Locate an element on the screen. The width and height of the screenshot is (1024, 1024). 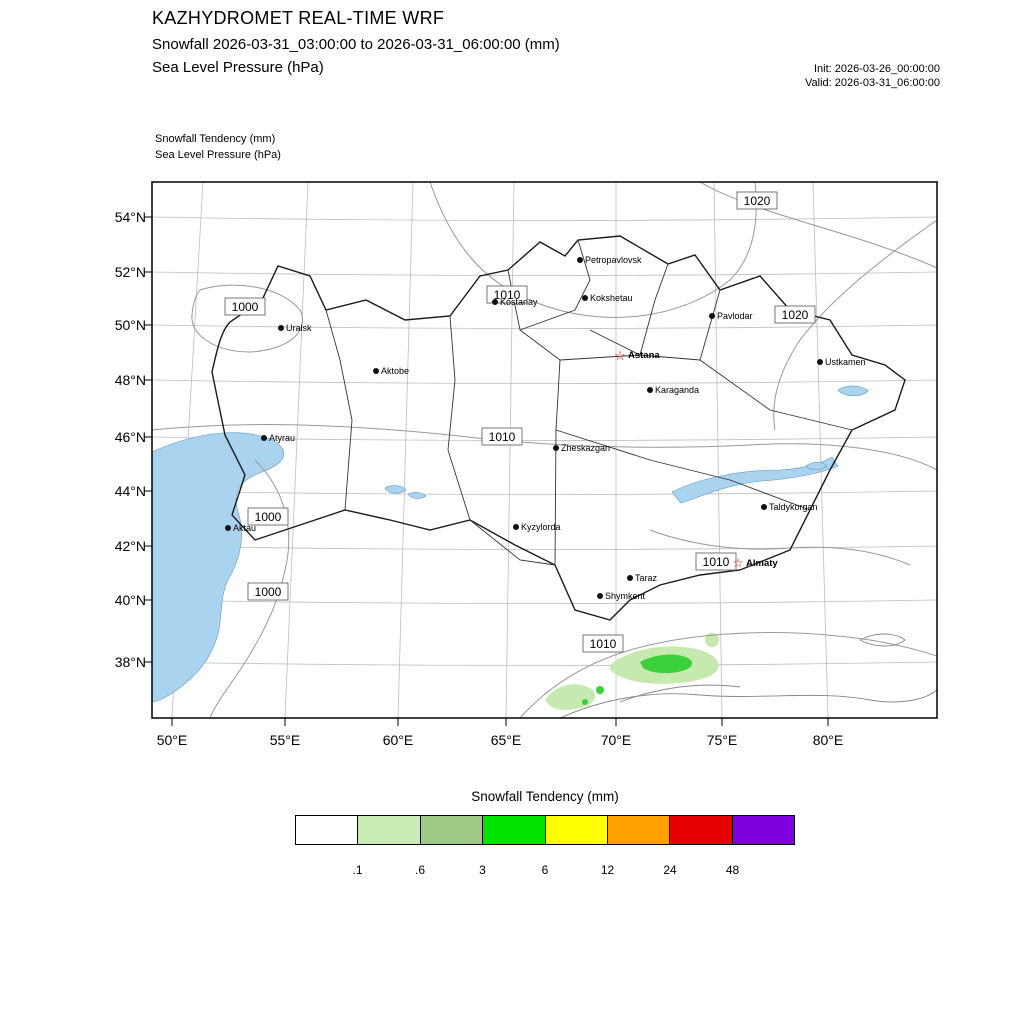
valid-time: Valid: 2026-03-31_06:00:00 is located at coordinates (872, 83).